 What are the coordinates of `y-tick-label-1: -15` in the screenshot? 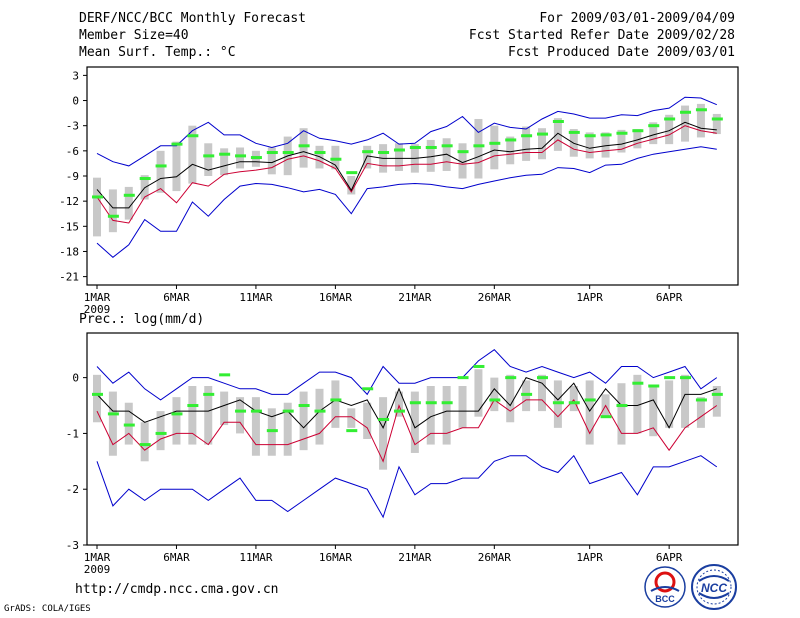 It's located at (69, 226).